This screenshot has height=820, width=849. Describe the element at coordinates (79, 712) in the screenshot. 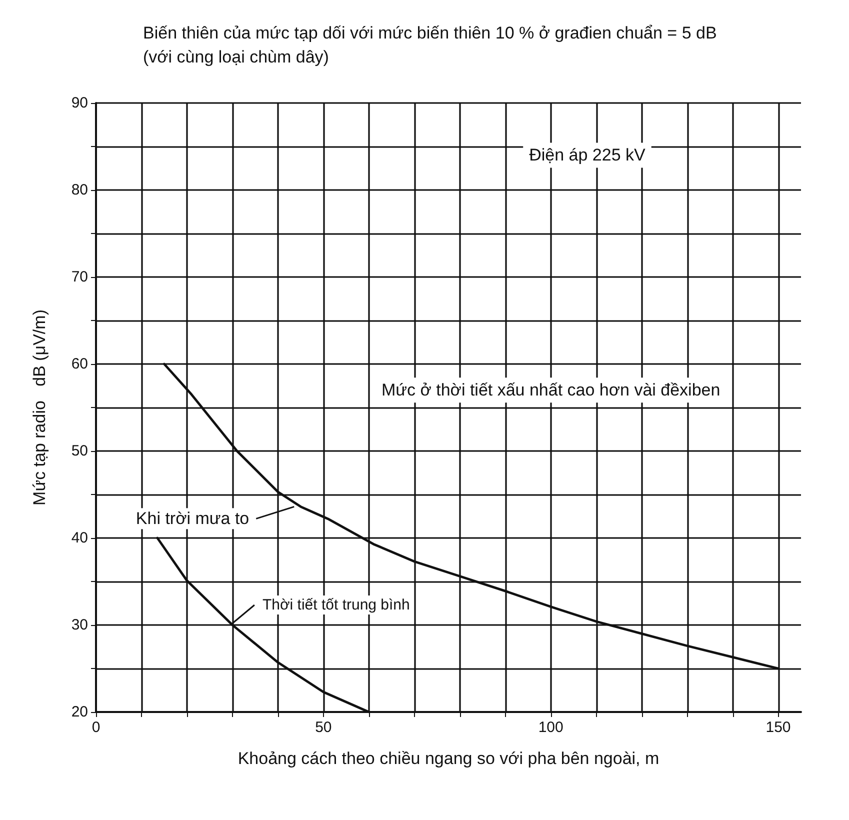

I see `y-tick-label: 20` at that location.